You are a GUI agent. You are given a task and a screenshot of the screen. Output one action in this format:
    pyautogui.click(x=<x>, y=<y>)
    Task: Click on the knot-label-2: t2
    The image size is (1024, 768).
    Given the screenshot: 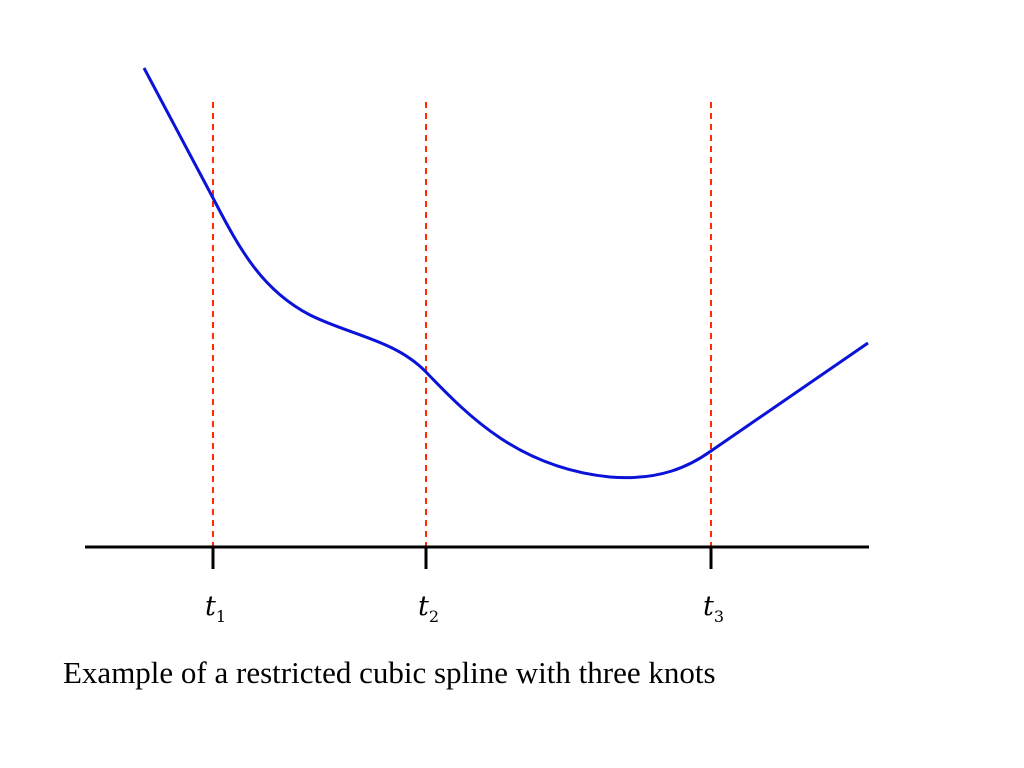 What is the action you would take?
    pyautogui.click(x=428, y=608)
    